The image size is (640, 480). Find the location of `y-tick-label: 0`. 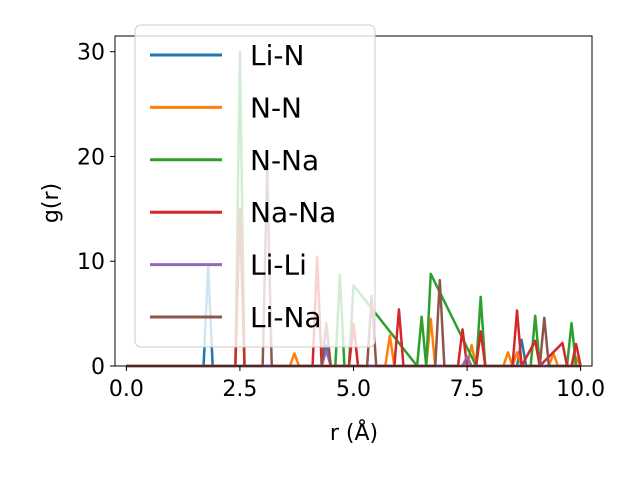

y-tick-label: 0 is located at coordinates (98, 367).